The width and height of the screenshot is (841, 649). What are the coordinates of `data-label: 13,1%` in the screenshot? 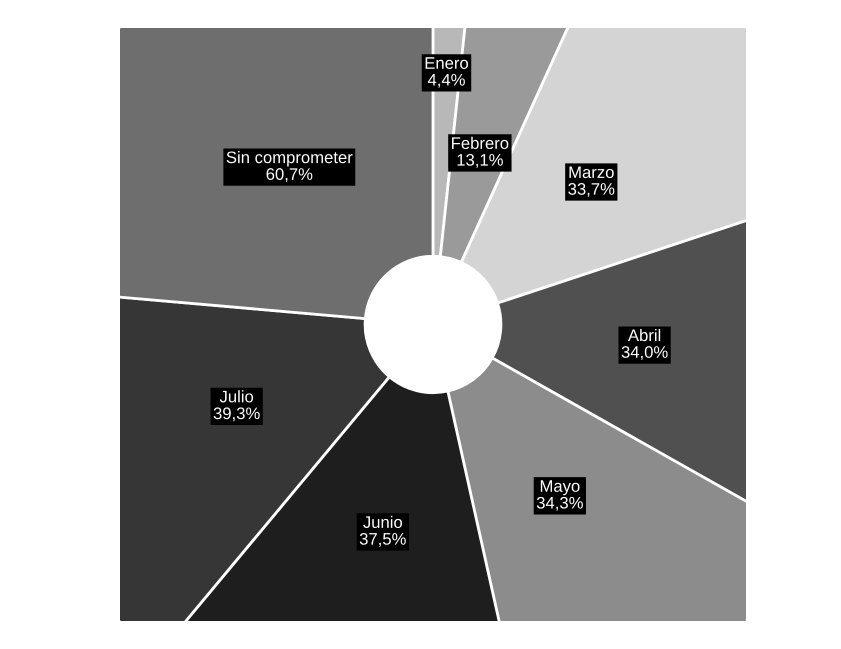 It's located at (480, 161).